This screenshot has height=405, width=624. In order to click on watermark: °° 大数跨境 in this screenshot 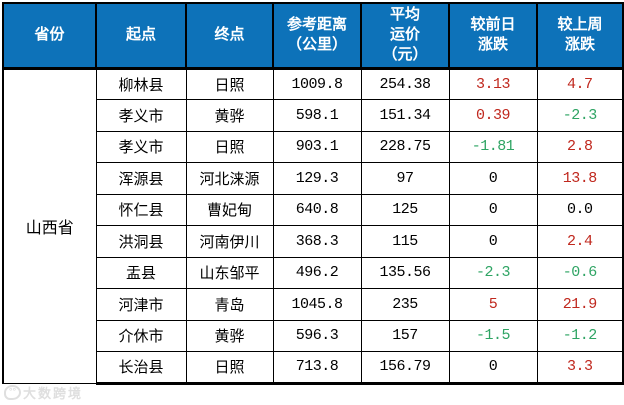, I will do `click(43, 392)`.